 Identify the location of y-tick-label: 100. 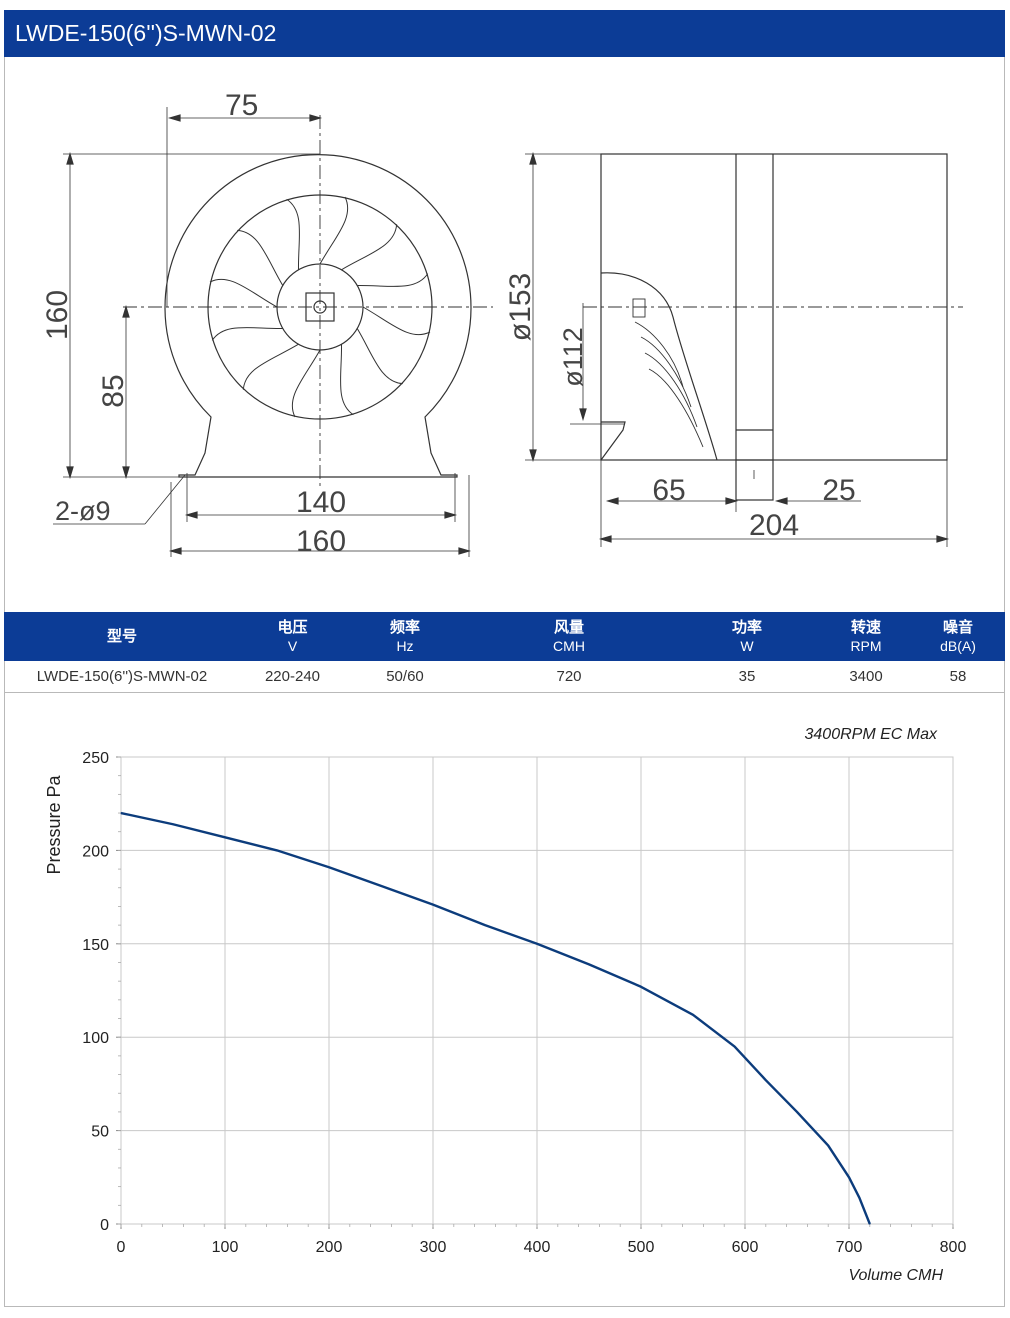
(95, 1038).